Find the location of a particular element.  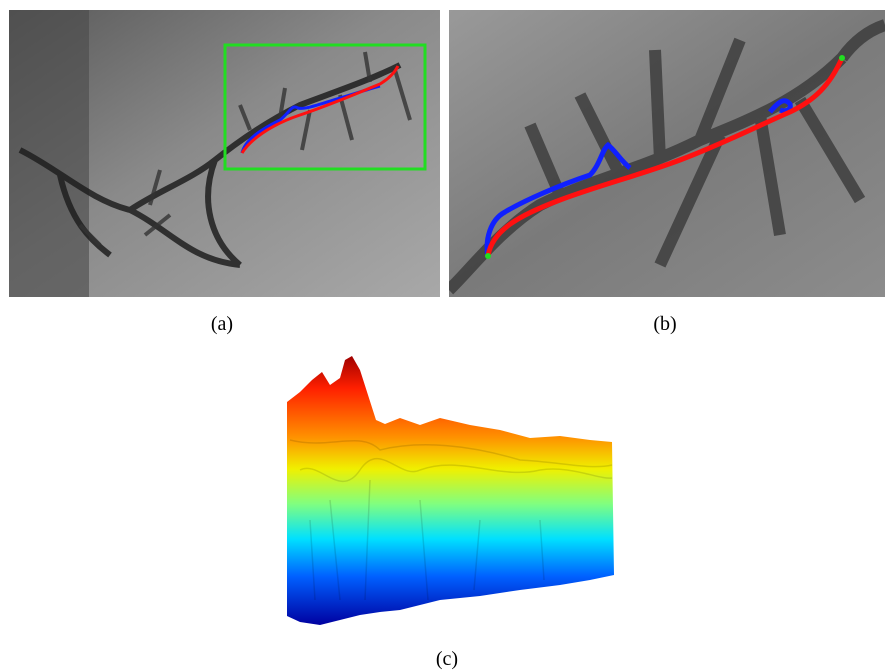

surface-shading is located at coordinates (451, 520).